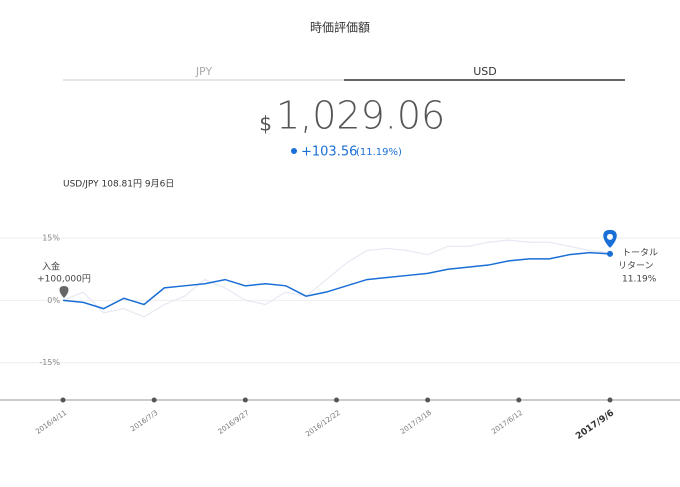 The height and width of the screenshot is (487, 680). Describe the element at coordinates (340, 27) in the screenshot. I see `title: 時価評価額` at that location.